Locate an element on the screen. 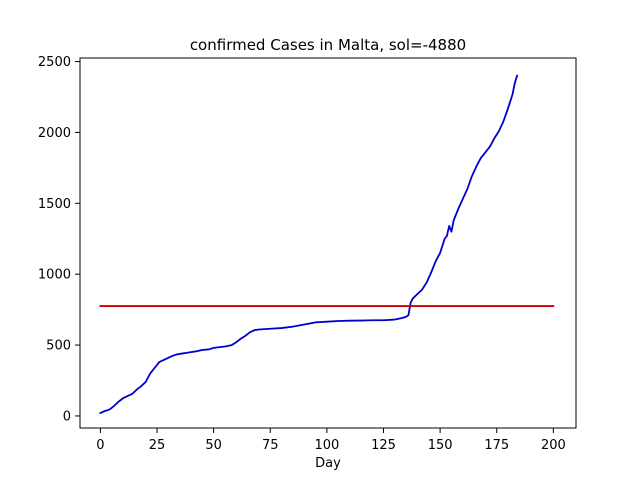  x-tick-label: 100 is located at coordinates (326, 445).